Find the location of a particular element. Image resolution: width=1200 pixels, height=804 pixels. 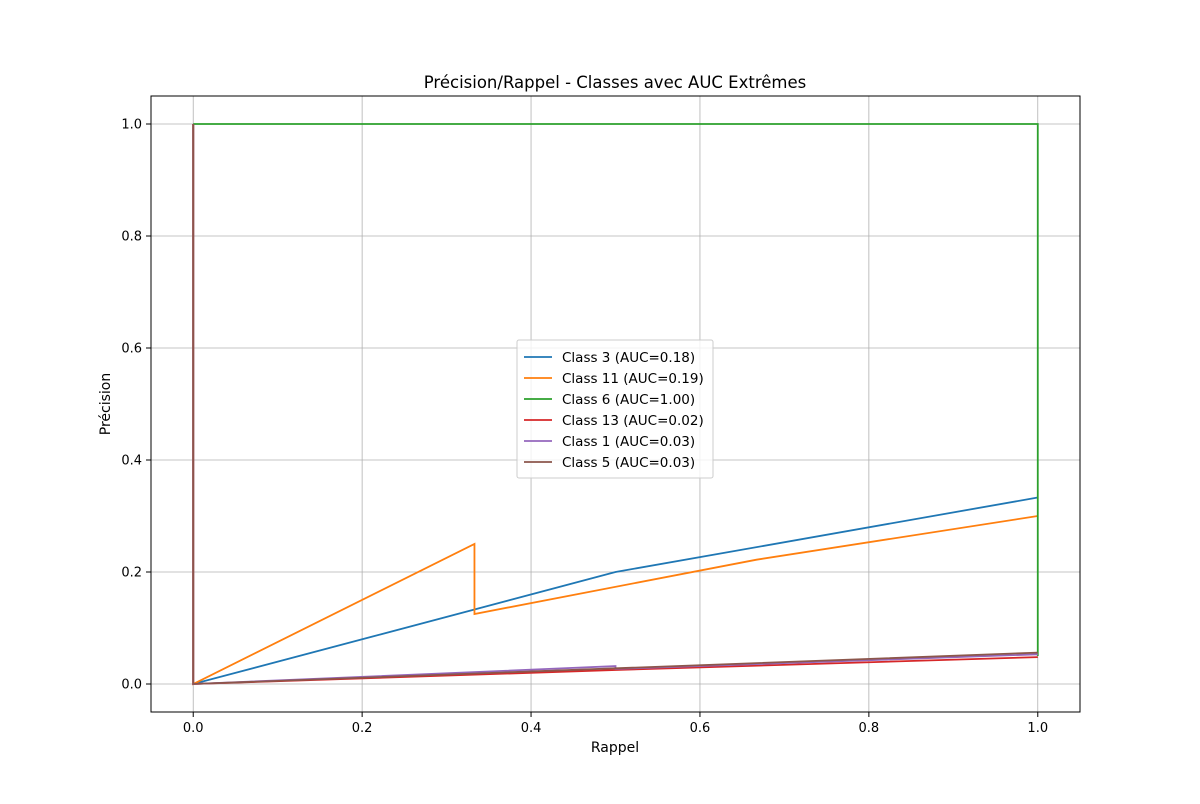

y-tick-label: 0.0 is located at coordinates (131, 685).